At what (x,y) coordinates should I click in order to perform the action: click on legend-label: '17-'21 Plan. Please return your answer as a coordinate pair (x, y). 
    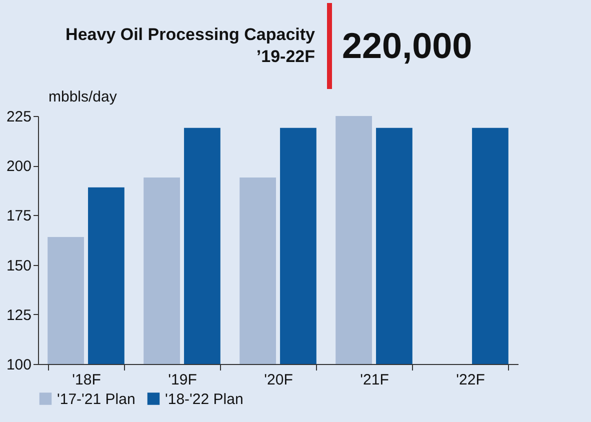
    Looking at the image, I should click on (96, 399).